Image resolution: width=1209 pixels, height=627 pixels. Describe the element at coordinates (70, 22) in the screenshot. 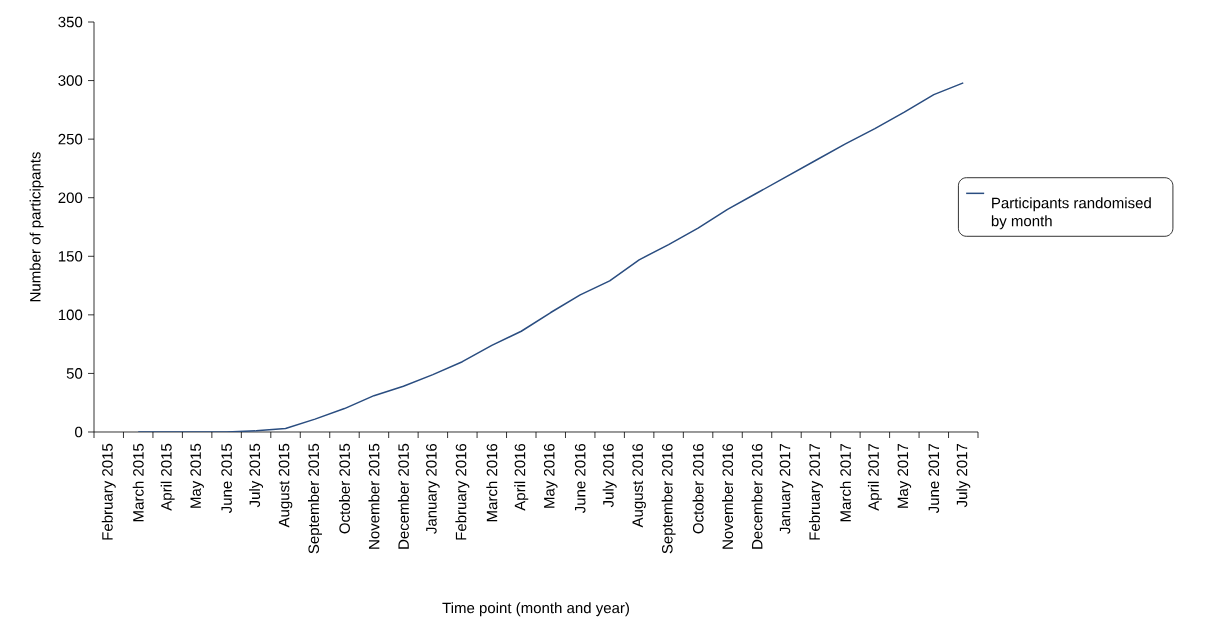

I see `y-tick-label: 350` at that location.